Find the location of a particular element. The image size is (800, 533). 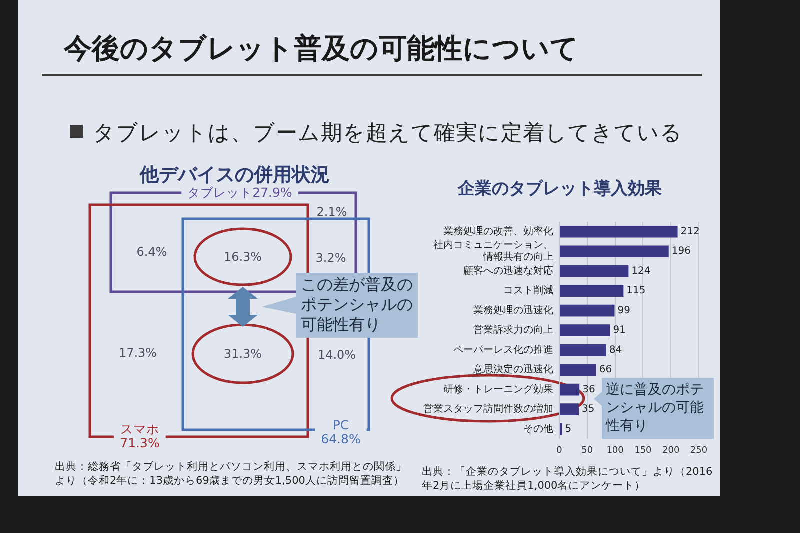

data-label: 99 is located at coordinates (624, 310).